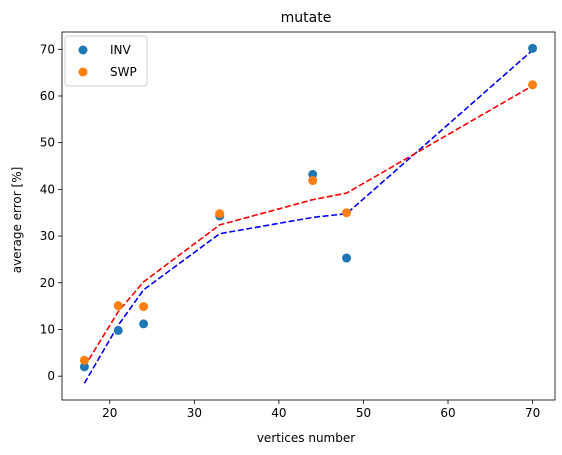  I want to click on x-tick-label: 50, so click(363, 413).